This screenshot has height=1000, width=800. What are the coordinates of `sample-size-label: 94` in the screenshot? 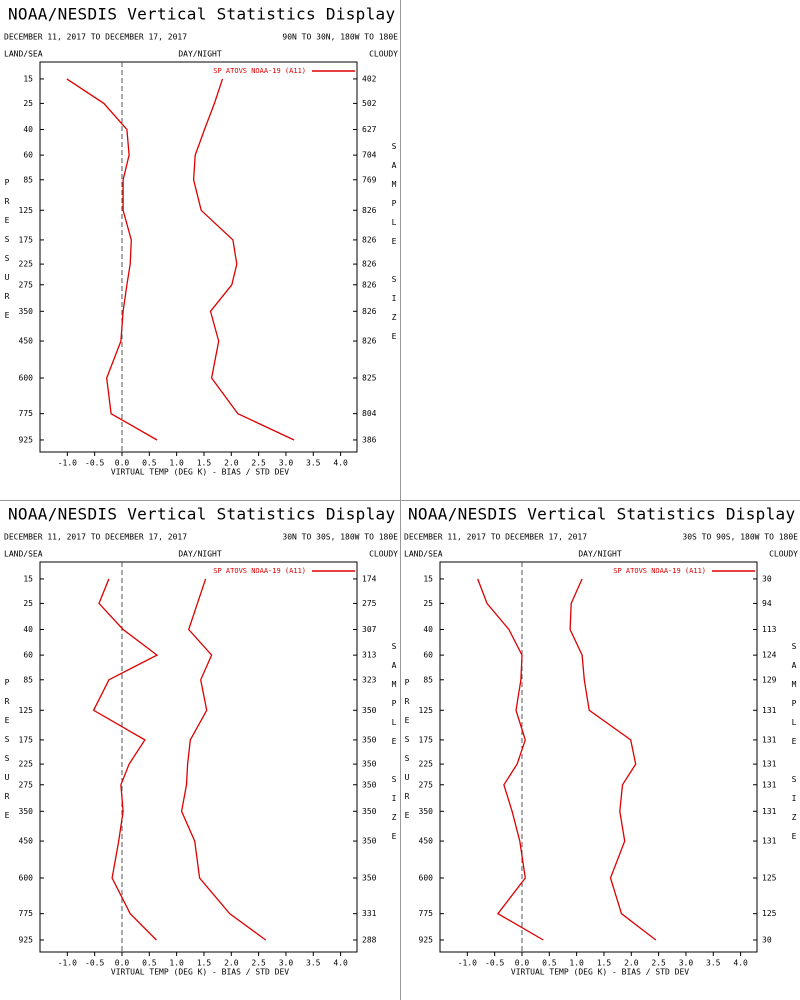 It's located at (767, 603).